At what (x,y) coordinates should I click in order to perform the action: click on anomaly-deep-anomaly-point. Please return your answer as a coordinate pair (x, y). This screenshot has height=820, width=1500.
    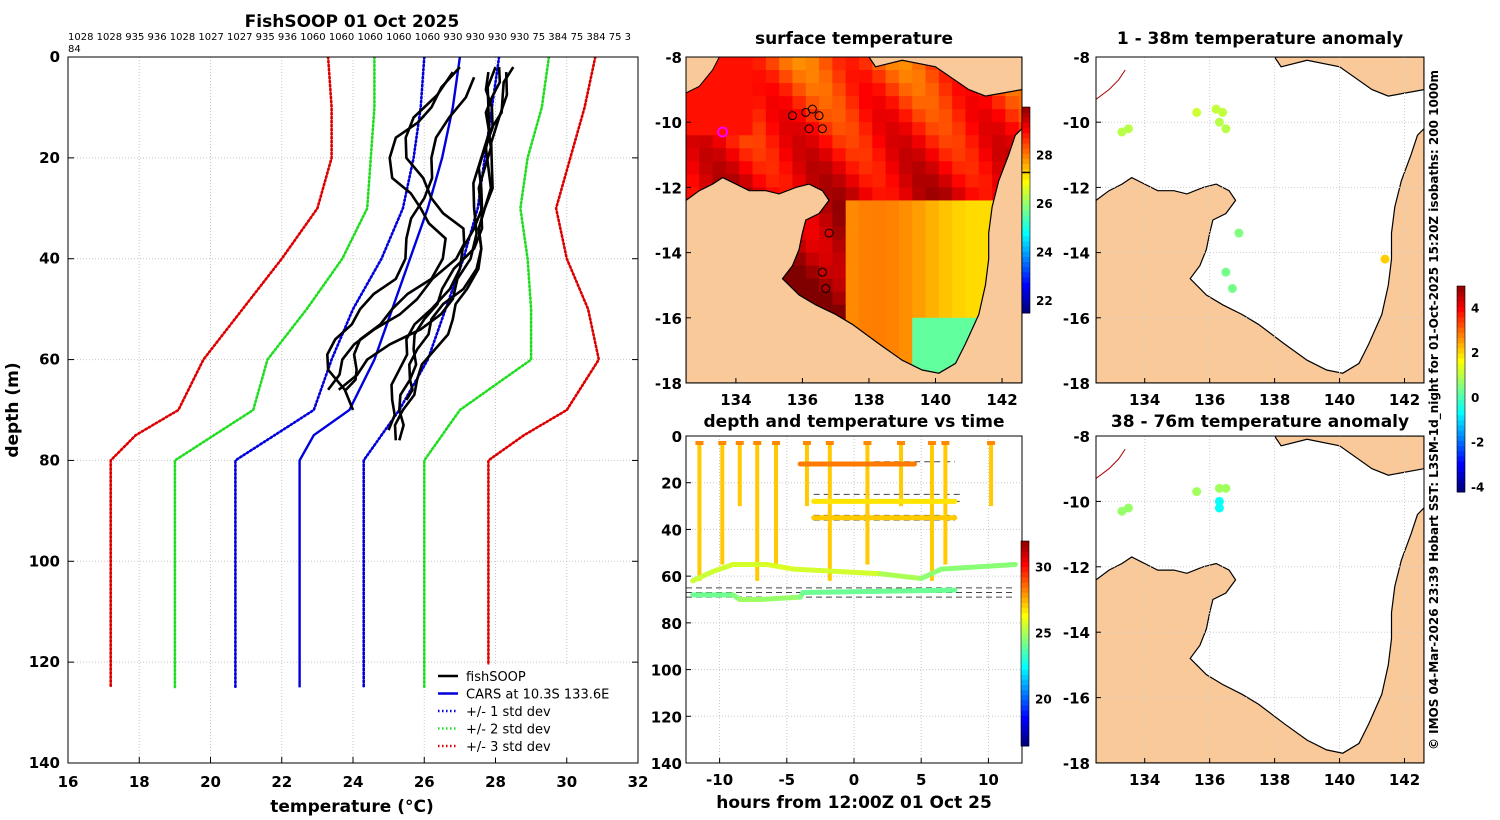
    Looking at the image, I should click on (1226, 488).